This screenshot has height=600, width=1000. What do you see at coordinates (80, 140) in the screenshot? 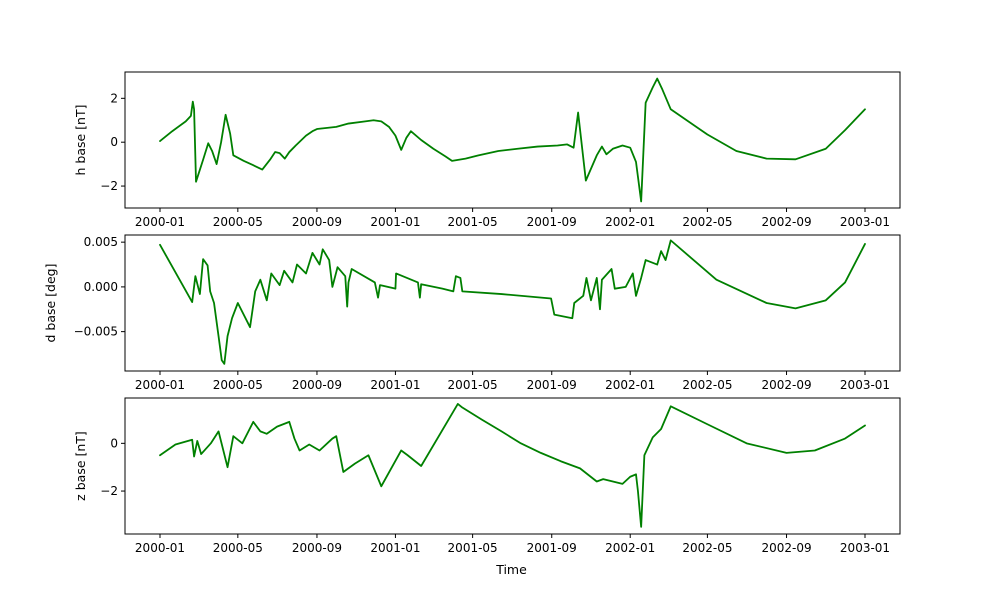
I see `y-axis-label: h base [nT]` at bounding box center [80, 140].